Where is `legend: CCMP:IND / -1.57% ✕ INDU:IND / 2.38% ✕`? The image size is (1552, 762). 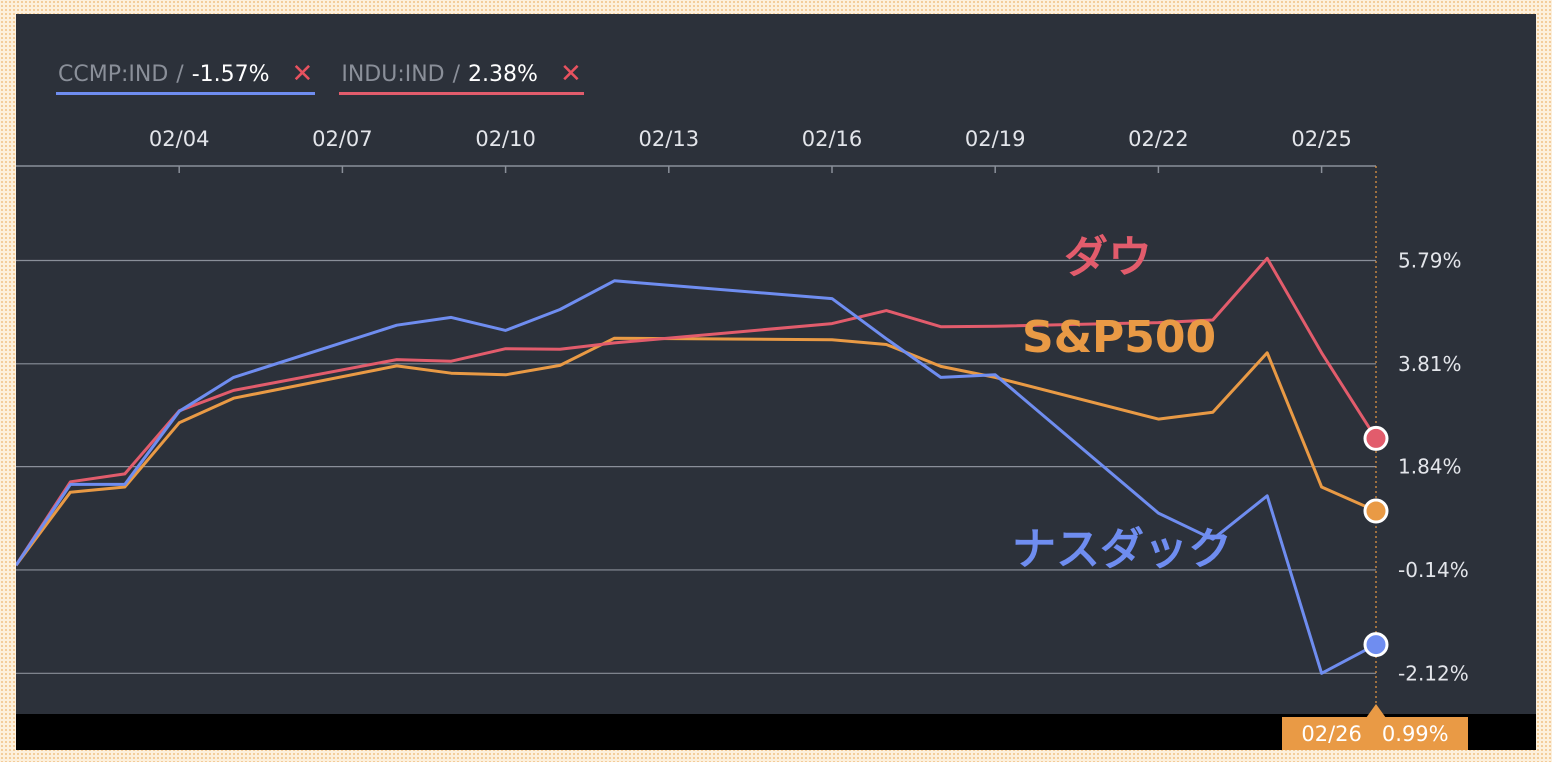 legend: CCMP:IND / -1.57% ✕ INDU:IND / 2.38% ✕ is located at coordinates (320, 77).